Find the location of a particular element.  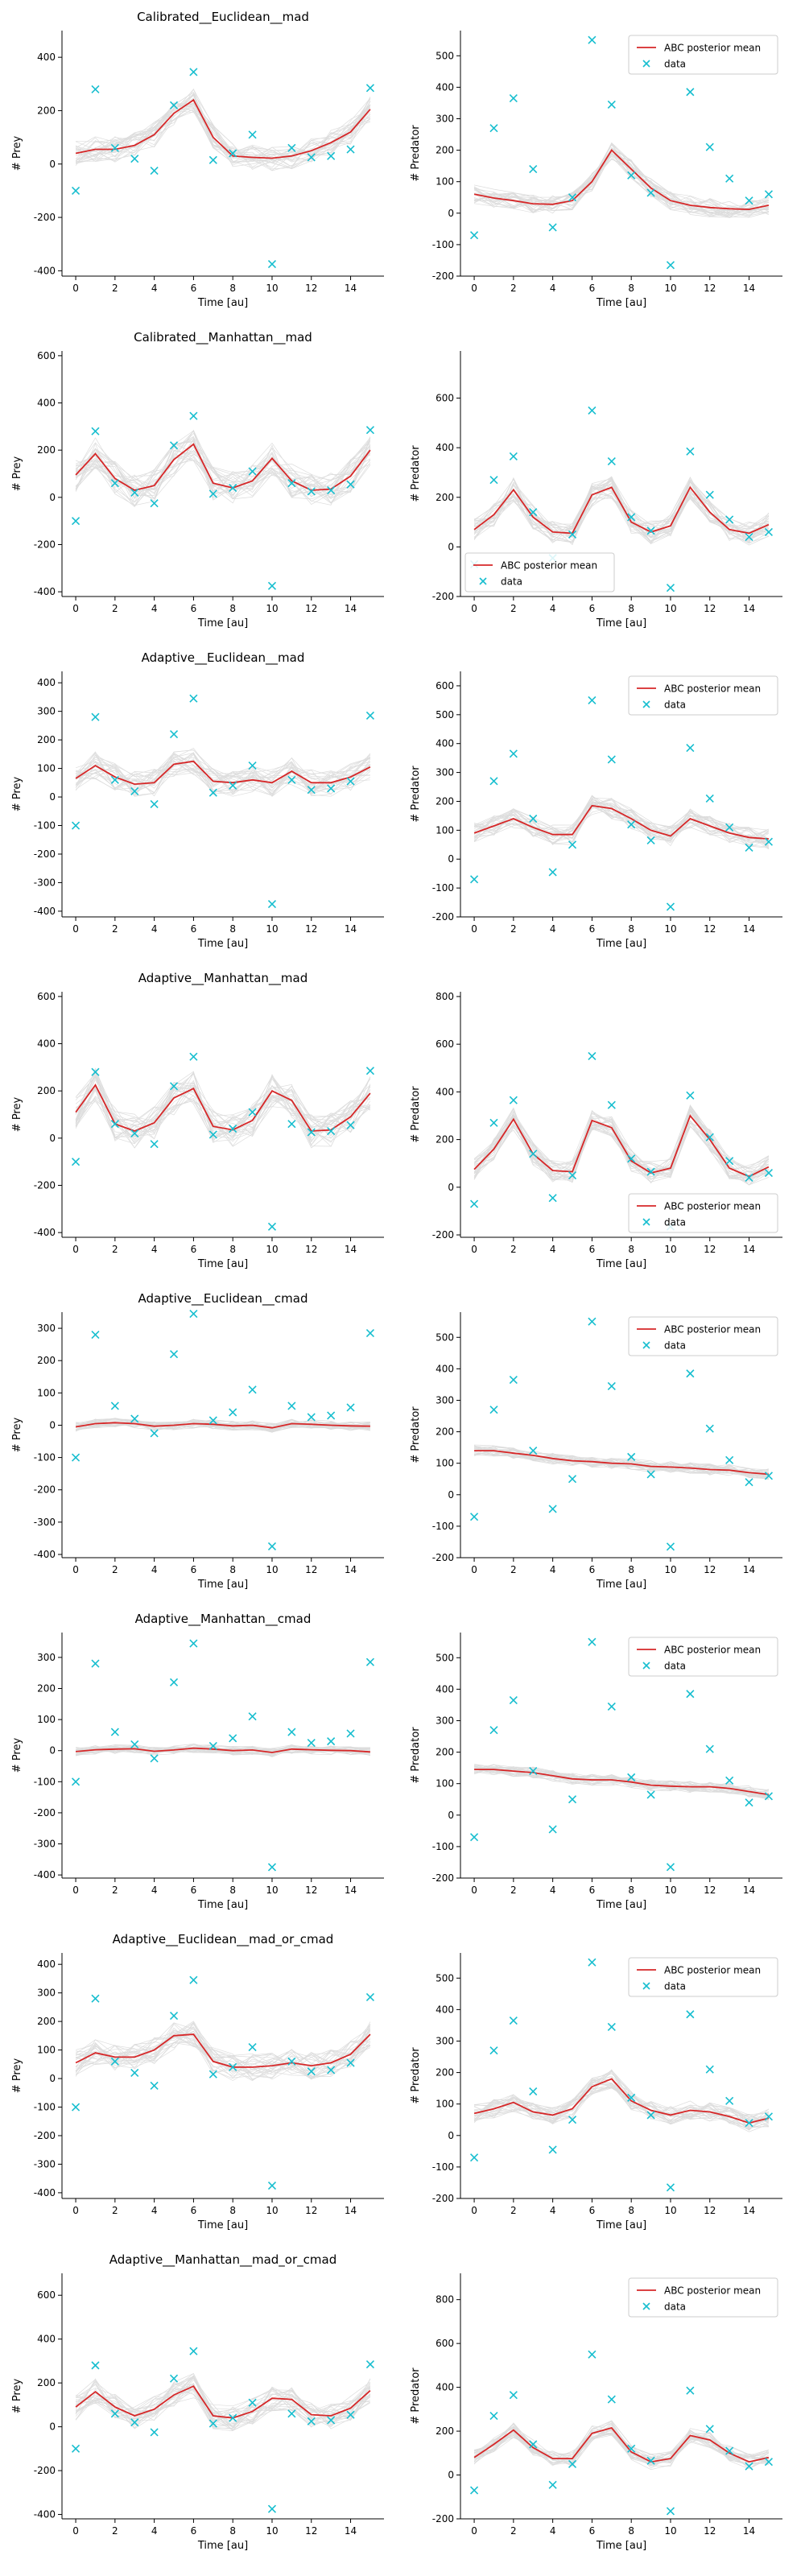

y-axis-label: # Predator is located at coordinates (416, 794).